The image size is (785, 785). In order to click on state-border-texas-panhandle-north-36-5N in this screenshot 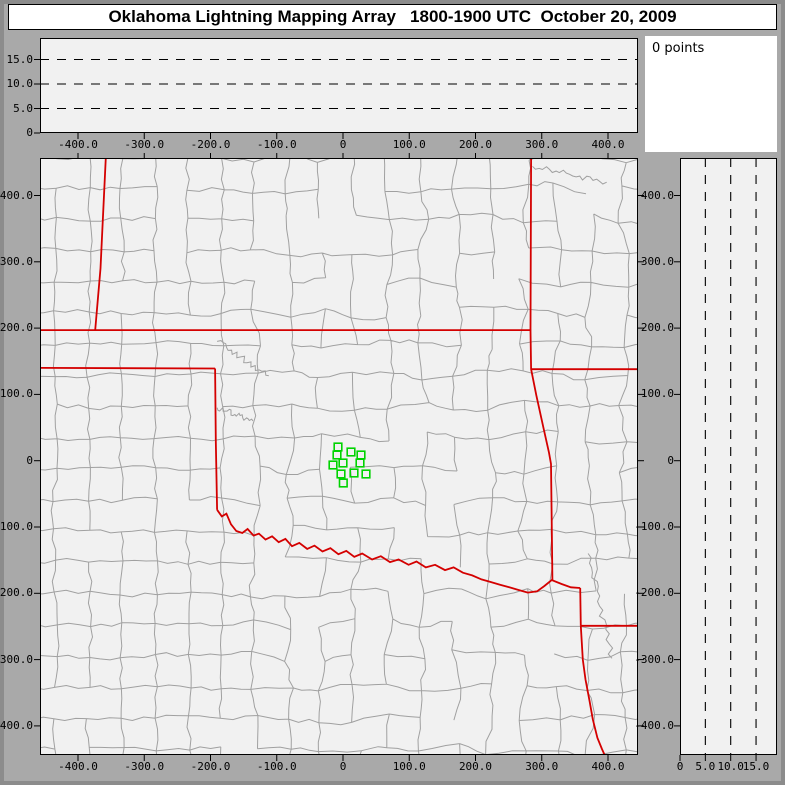, I will do `click(128, 368)`.